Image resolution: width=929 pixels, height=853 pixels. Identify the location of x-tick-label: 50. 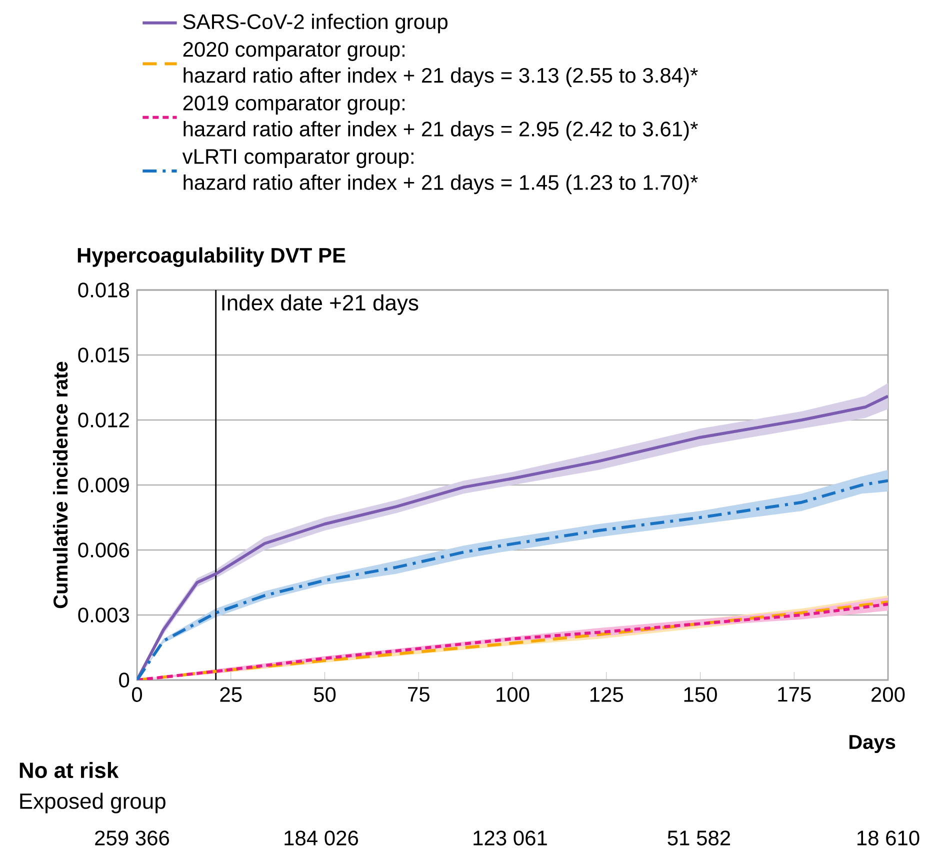
(325, 694).